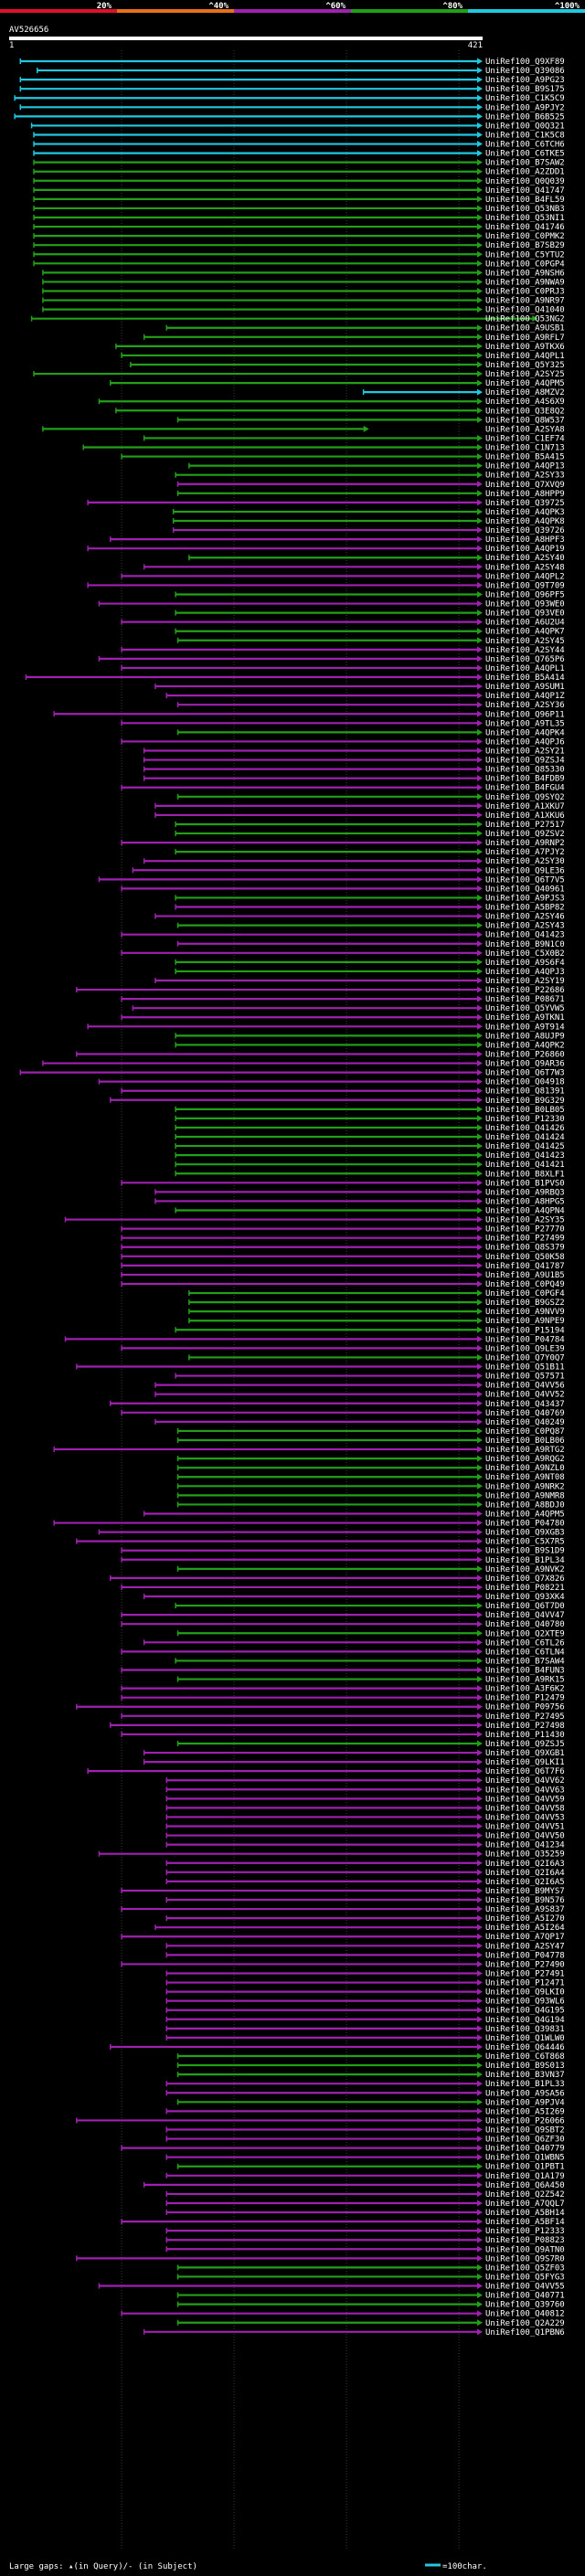  I want to click on hit-row: UniRef100_Q93XK4, so click(354, 1597).